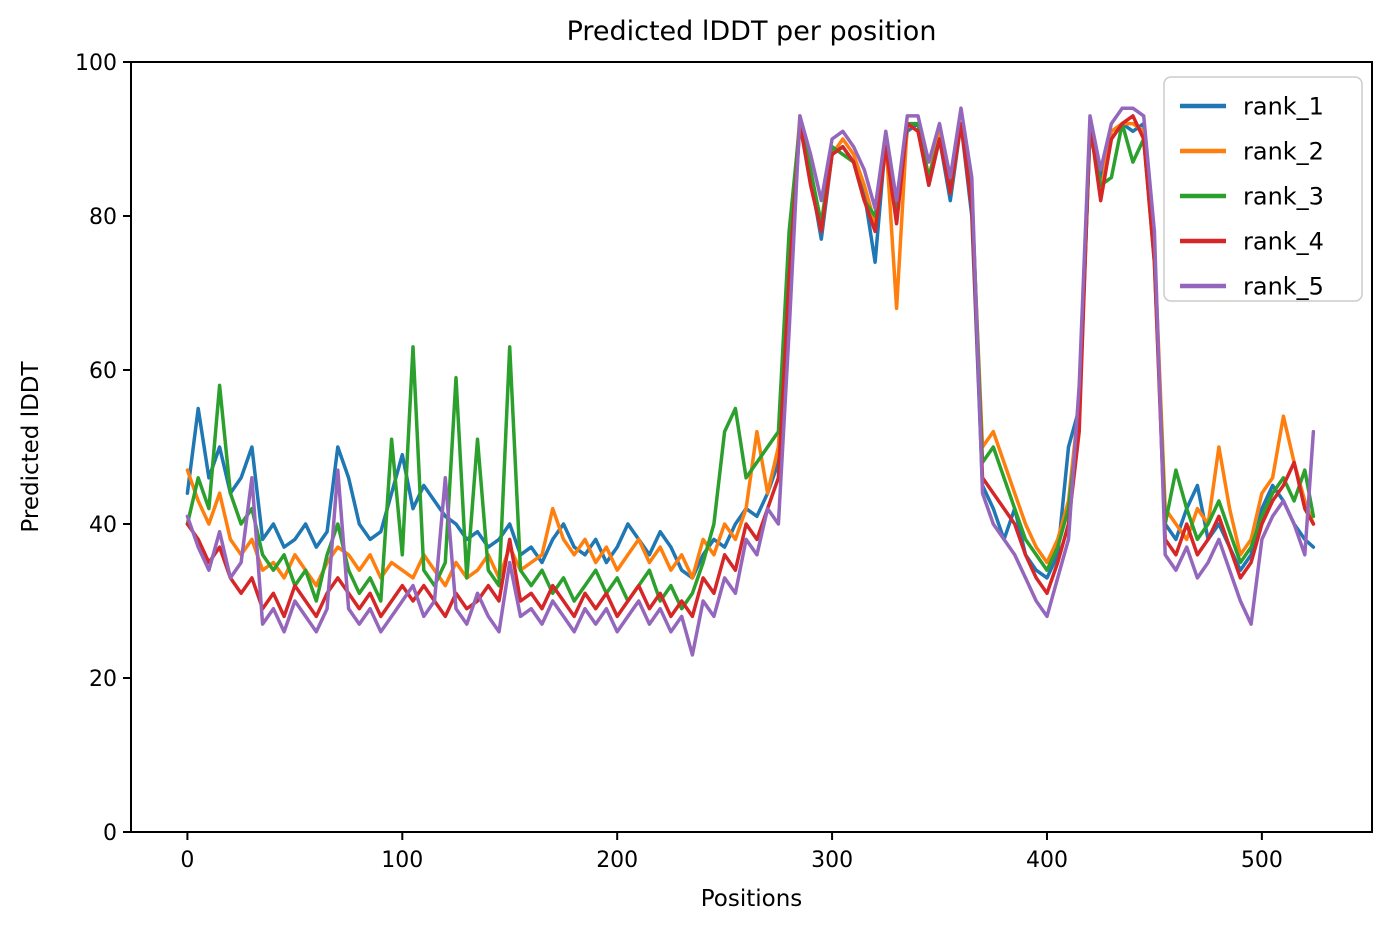 The height and width of the screenshot is (939, 1391). Describe the element at coordinates (617, 860) in the screenshot. I see `x-tick-label: 200` at that location.